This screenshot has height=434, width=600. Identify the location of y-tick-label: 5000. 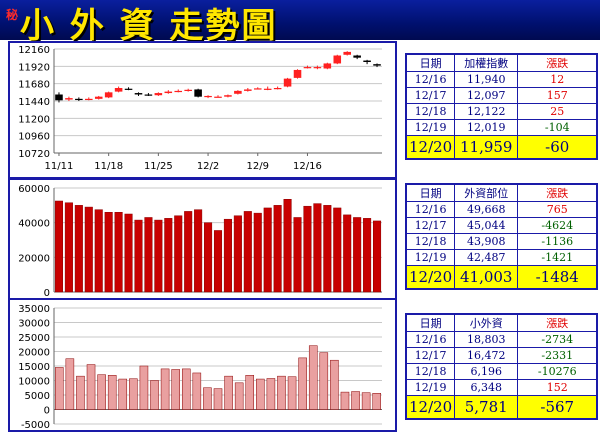
(37, 396).